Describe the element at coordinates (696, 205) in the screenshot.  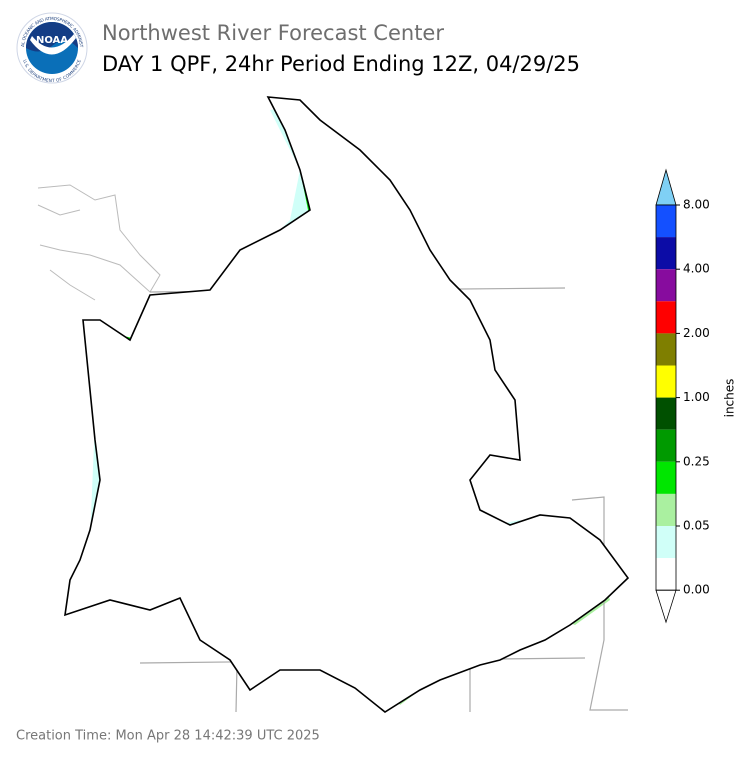
I see `colorbar-tick-label: 8.00` at that location.